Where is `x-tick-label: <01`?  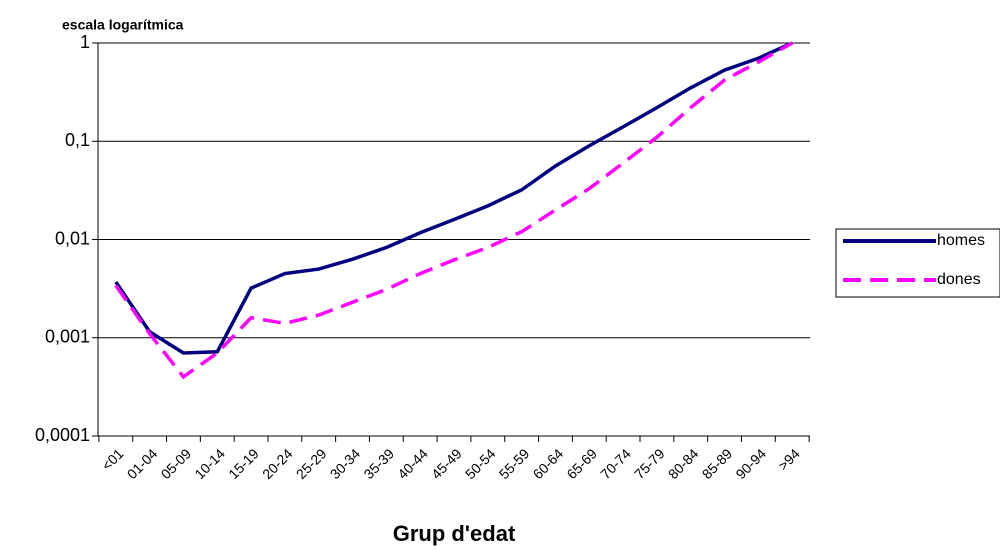
x-tick-label: <01 is located at coordinates (112, 459).